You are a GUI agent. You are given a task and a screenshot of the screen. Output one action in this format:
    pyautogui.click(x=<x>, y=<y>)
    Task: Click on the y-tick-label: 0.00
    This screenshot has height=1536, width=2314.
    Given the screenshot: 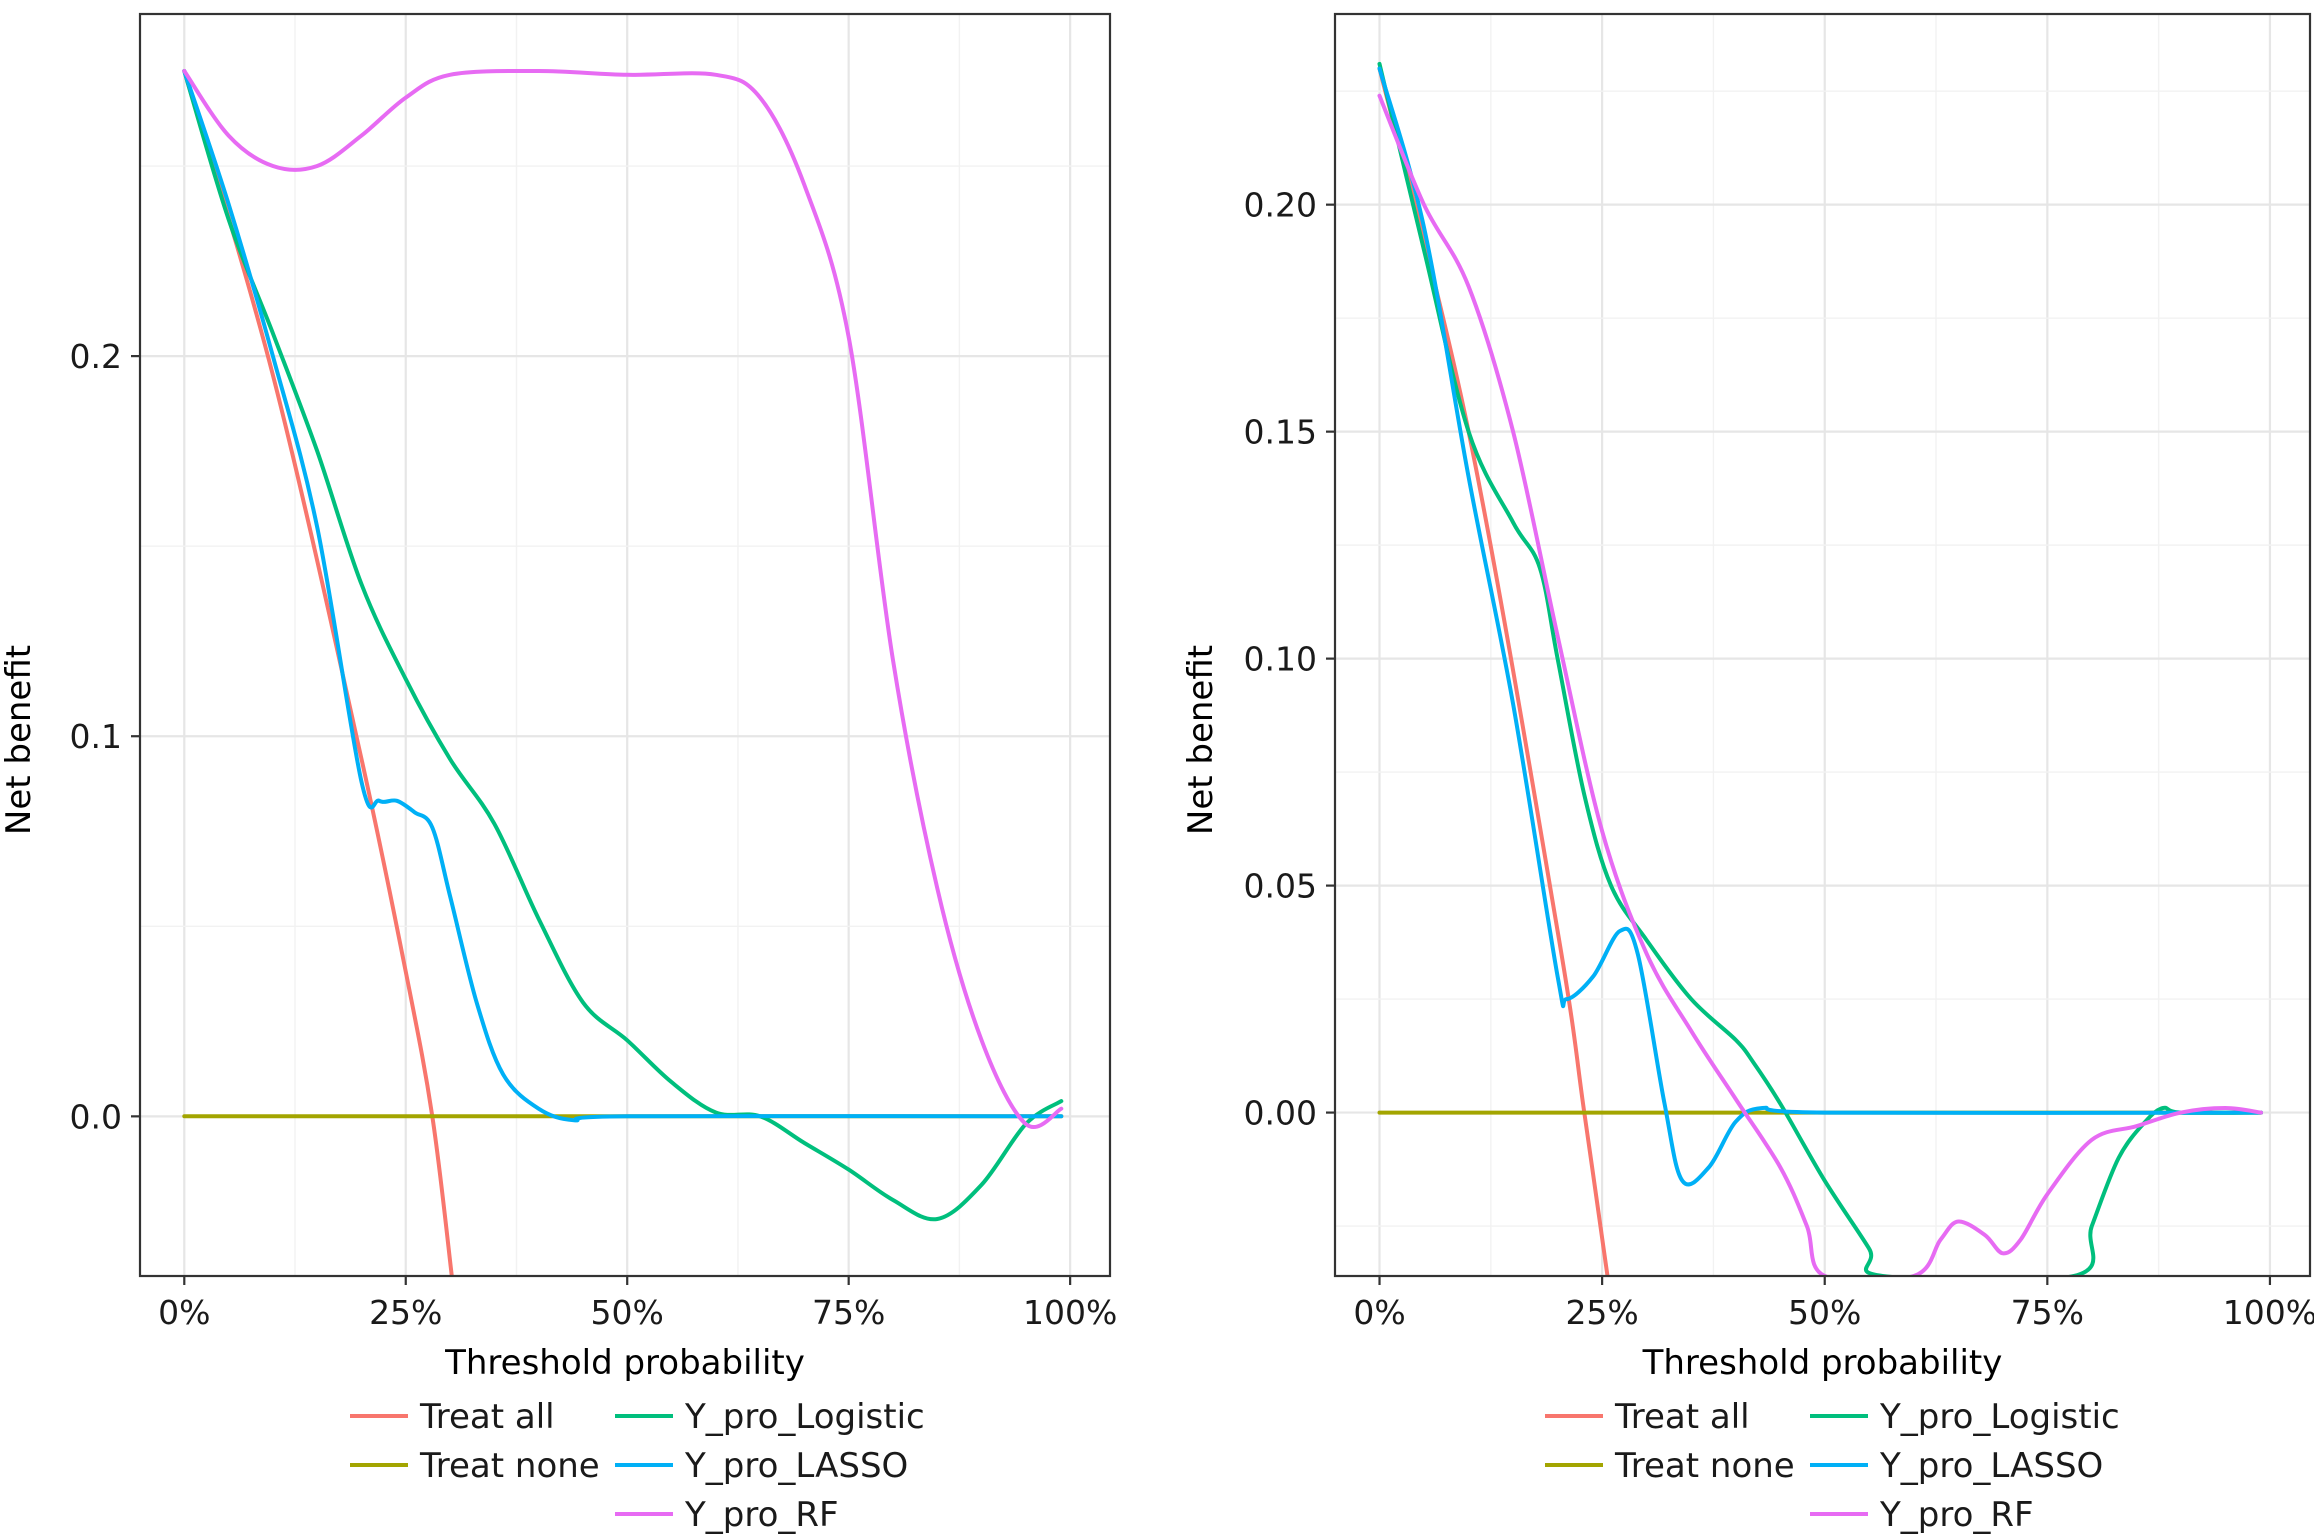 What is the action you would take?
    pyautogui.click(x=1280, y=1113)
    